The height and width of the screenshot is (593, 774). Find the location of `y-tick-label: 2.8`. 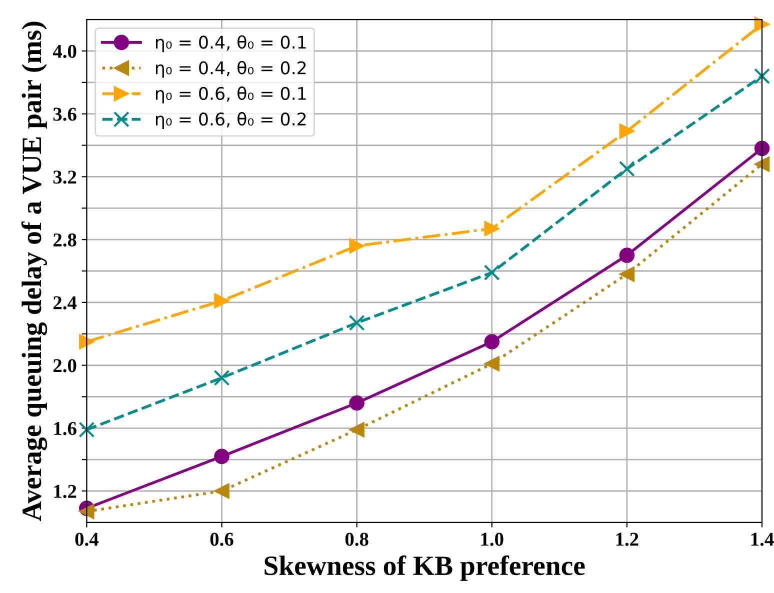

y-tick-label: 2.8 is located at coordinates (64, 240).